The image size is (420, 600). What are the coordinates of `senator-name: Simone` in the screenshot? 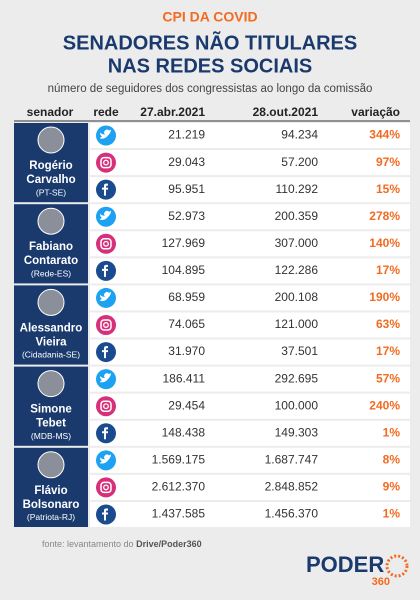 It's located at (51, 410).